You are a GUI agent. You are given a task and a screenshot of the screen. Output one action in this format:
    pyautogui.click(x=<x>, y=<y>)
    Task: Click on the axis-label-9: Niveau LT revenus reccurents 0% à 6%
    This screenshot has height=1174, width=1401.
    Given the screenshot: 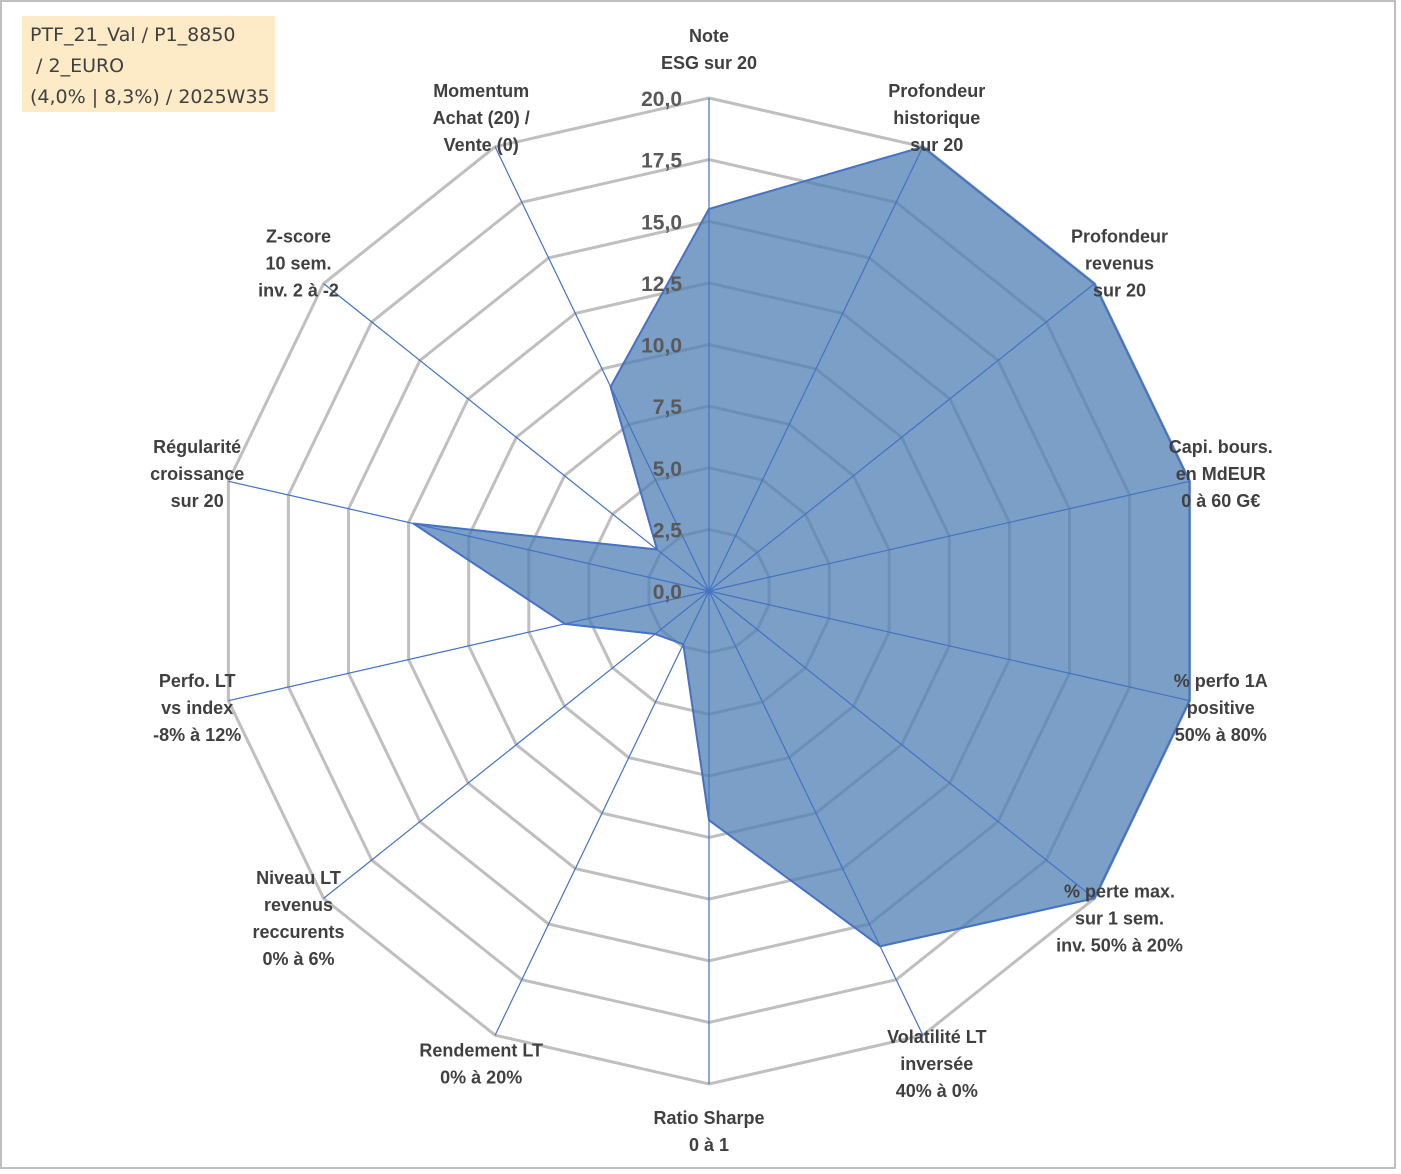 What is the action you would take?
    pyautogui.click(x=298, y=918)
    